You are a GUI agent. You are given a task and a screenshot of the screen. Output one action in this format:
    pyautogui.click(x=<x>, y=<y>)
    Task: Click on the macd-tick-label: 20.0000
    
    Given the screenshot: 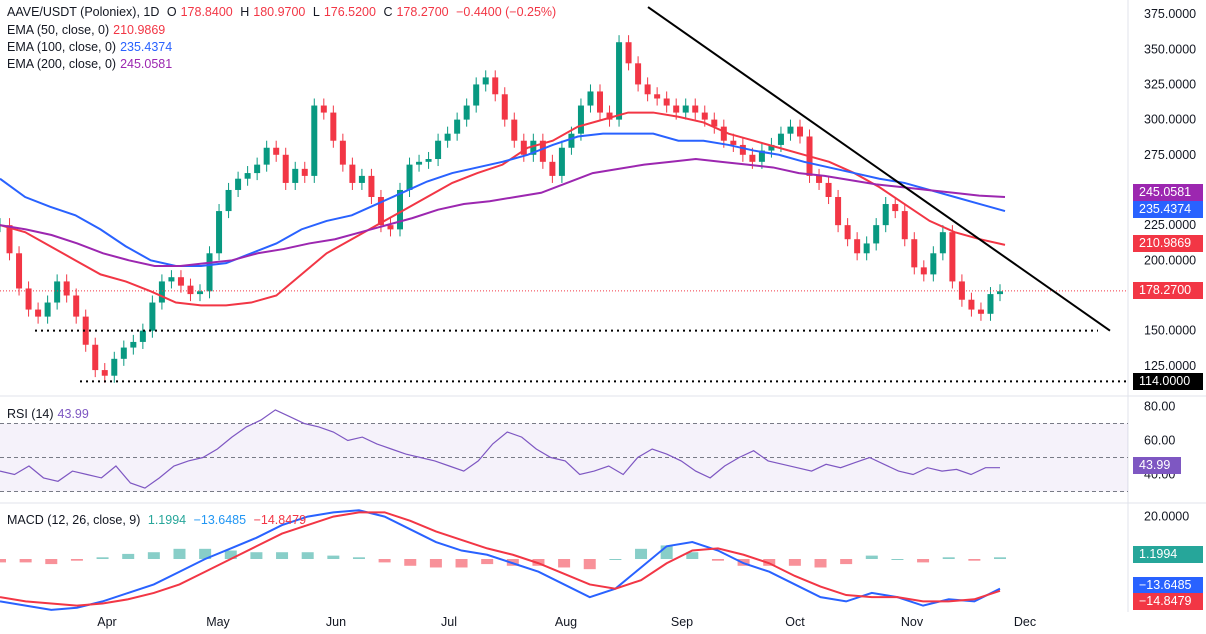 What is the action you would take?
    pyautogui.click(x=1166, y=517)
    